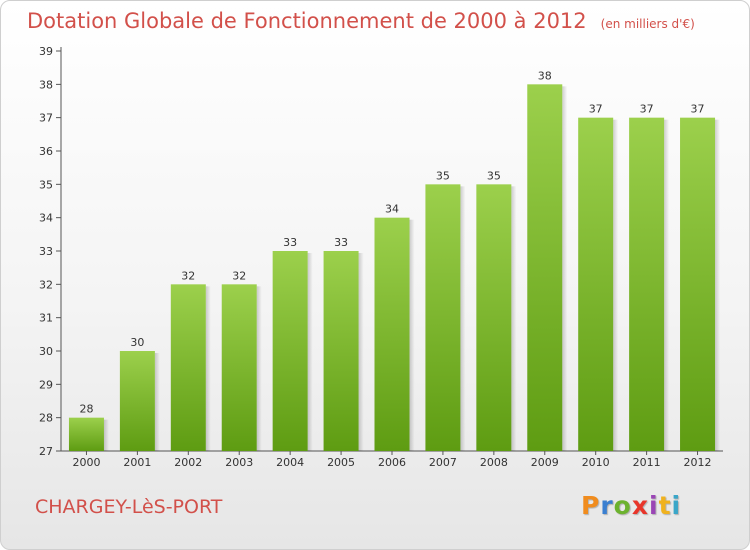 The width and height of the screenshot is (750, 550). Describe the element at coordinates (596, 462) in the screenshot. I see `x-tick-label: 2010` at that location.